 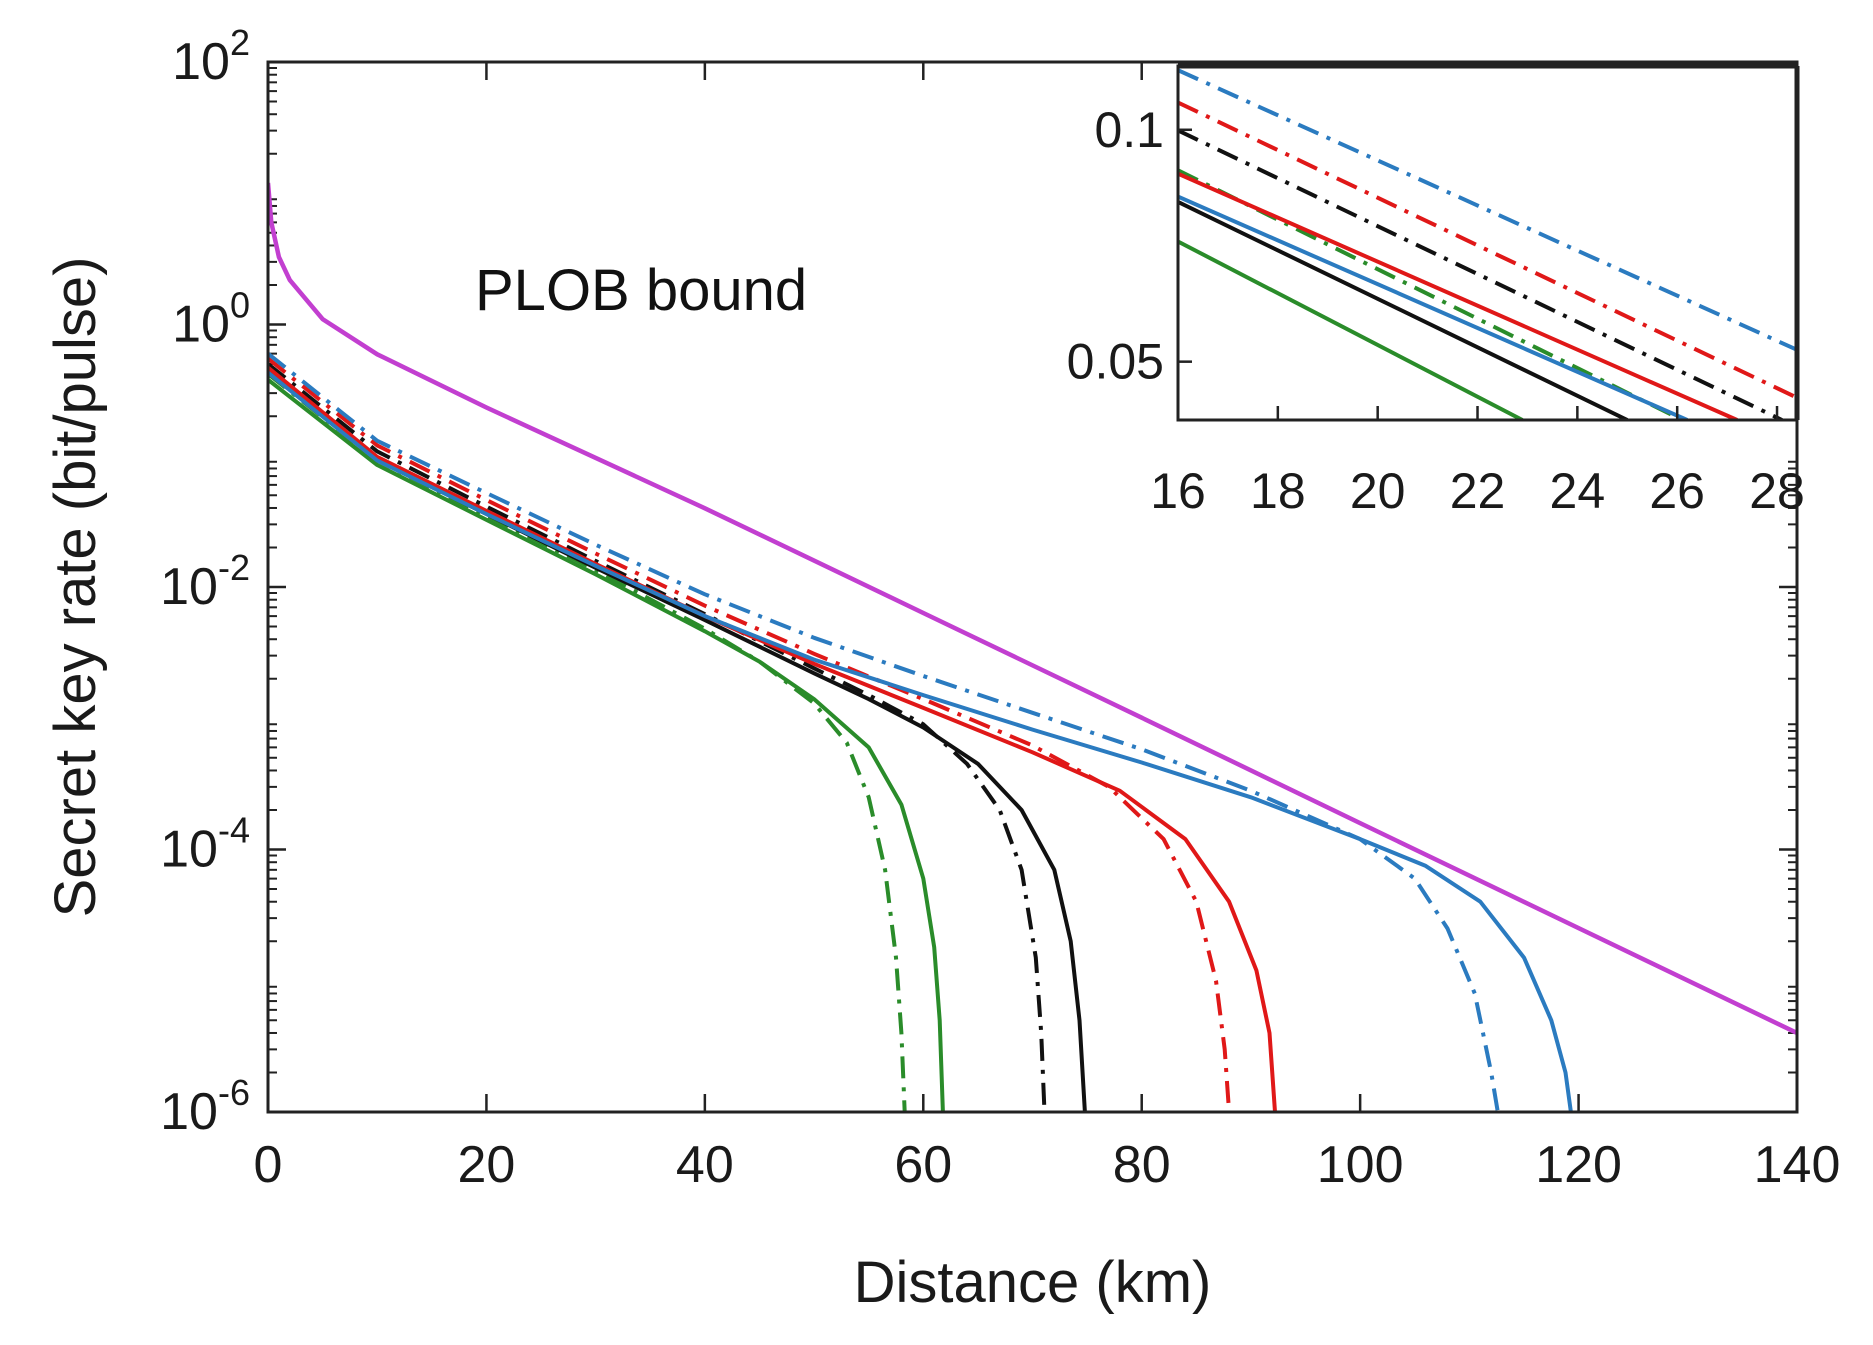 What do you see at coordinates (1178, 491) in the screenshot?
I see `inset-x-tick-label: 16` at bounding box center [1178, 491].